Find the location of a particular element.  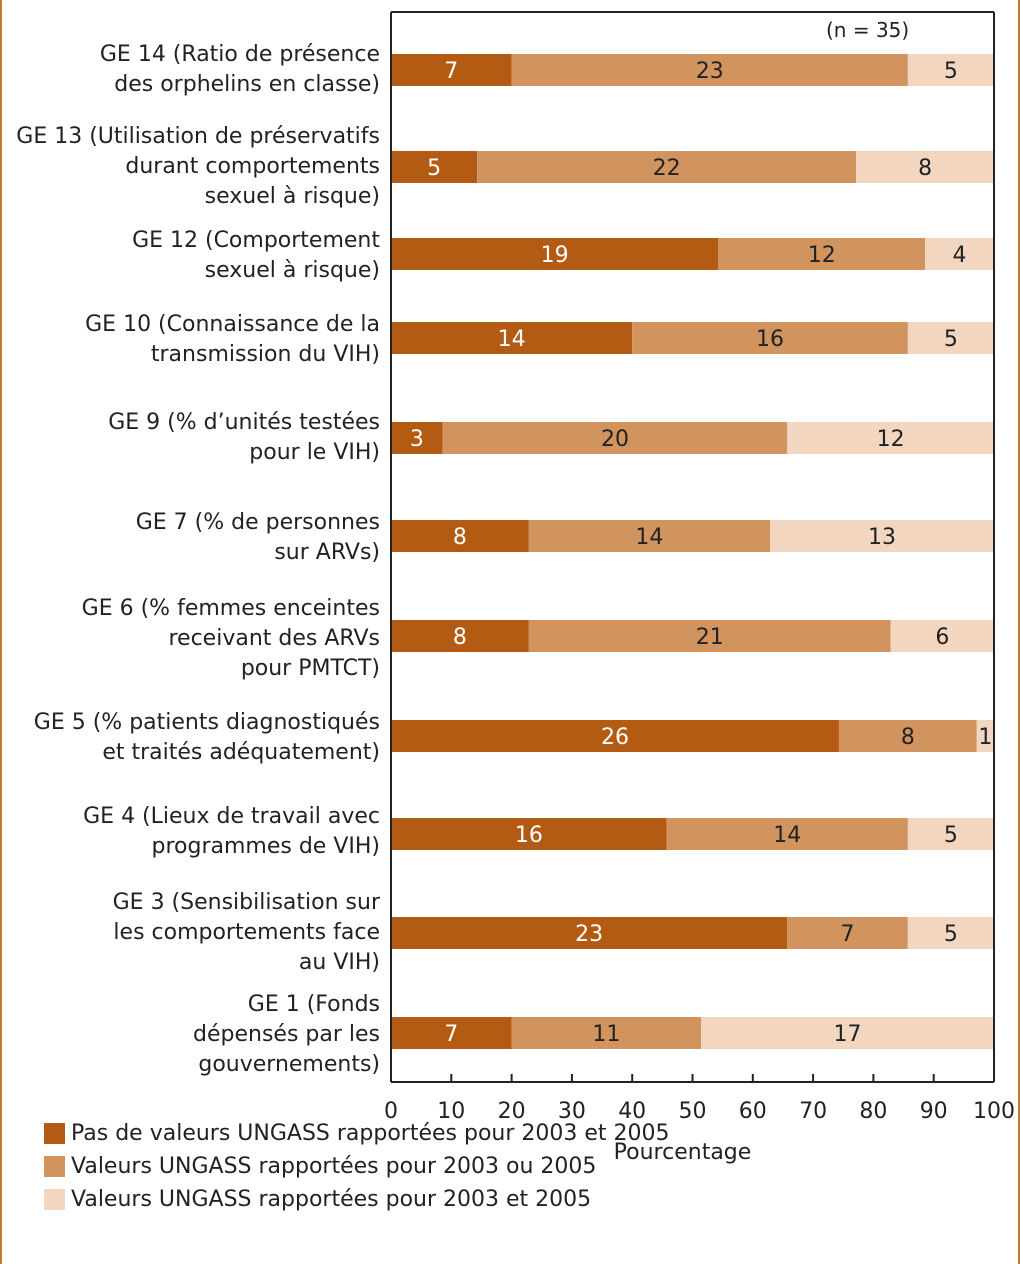

data-label-none: 19 is located at coordinates (555, 255).